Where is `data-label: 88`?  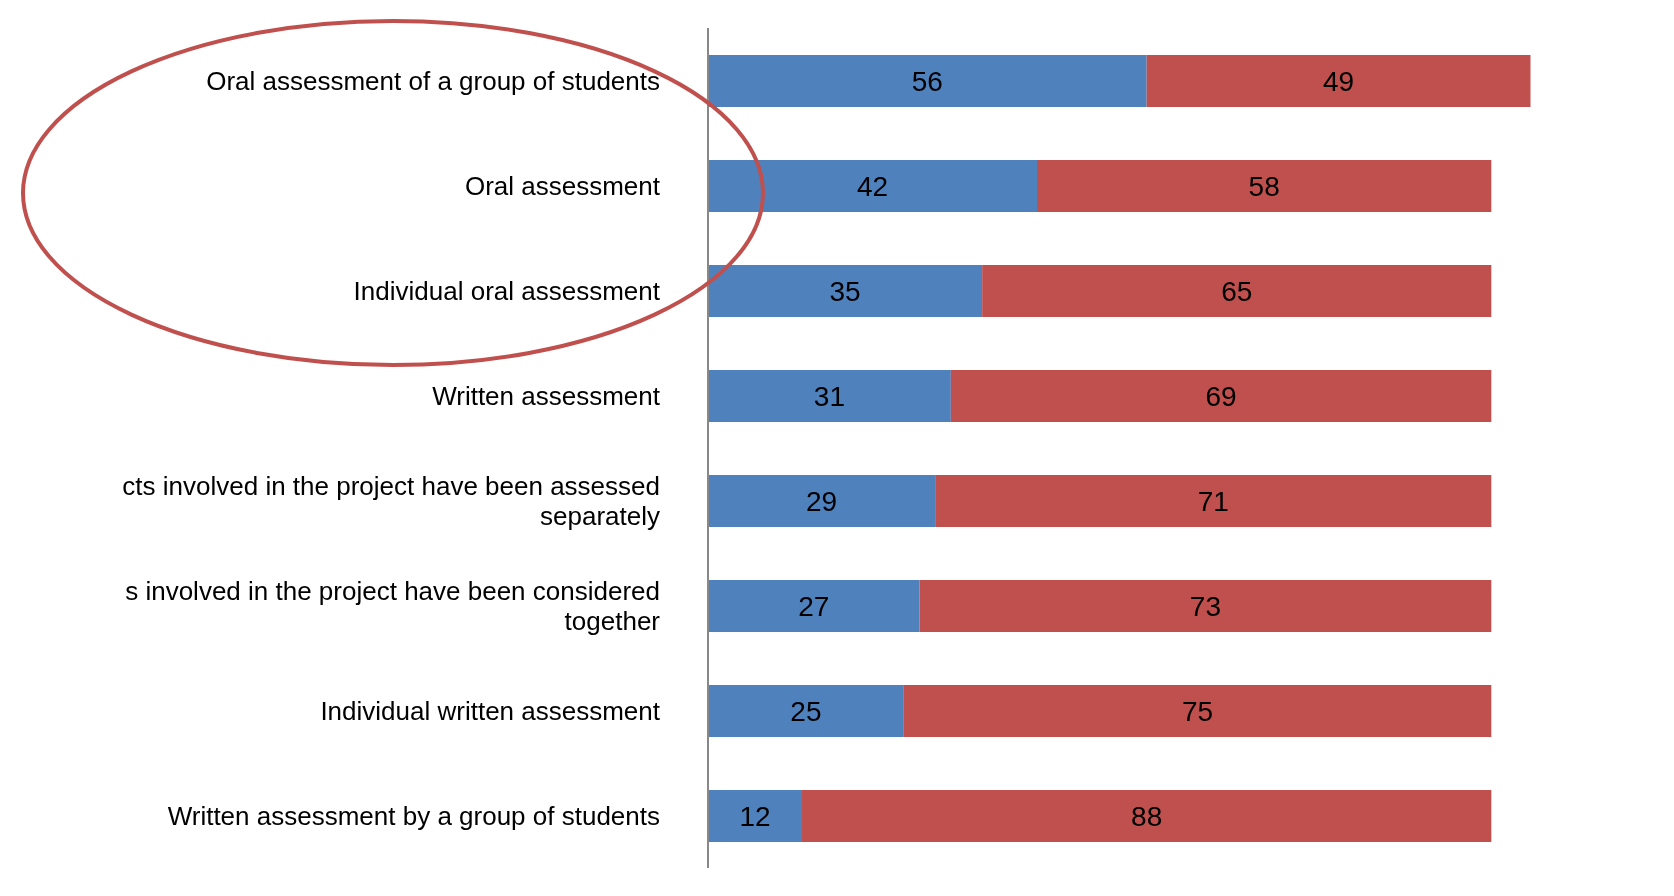
data-label: 88 is located at coordinates (1147, 816).